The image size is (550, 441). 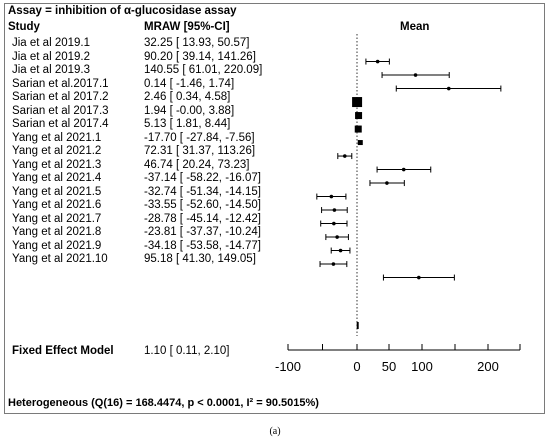 What do you see at coordinates (189, 110) in the screenshot?
I see `study-ci: 1.94 [ -0.00, 3.88]` at bounding box center [189, 110].